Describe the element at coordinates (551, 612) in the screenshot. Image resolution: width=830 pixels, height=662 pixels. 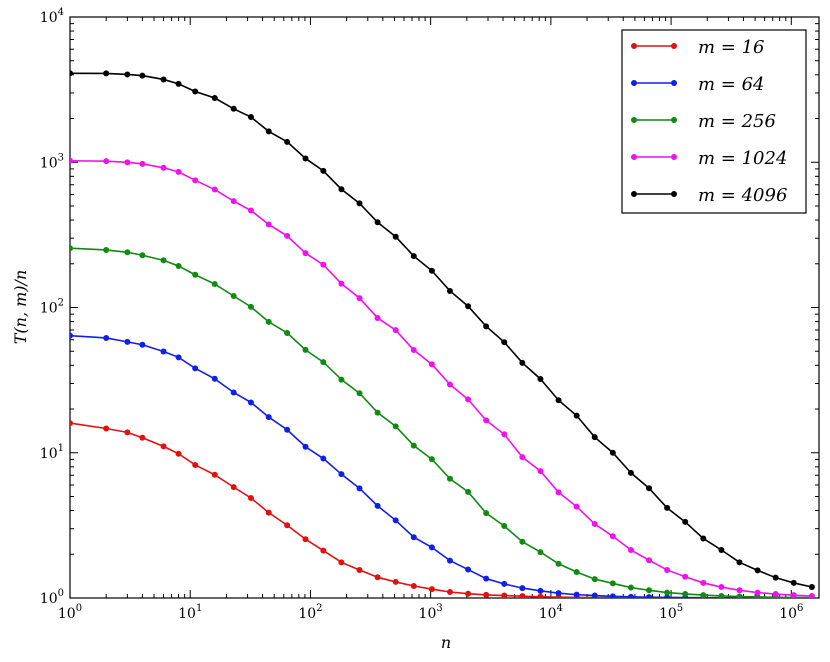
I see `x-tick-label: 10⁴` at that location.